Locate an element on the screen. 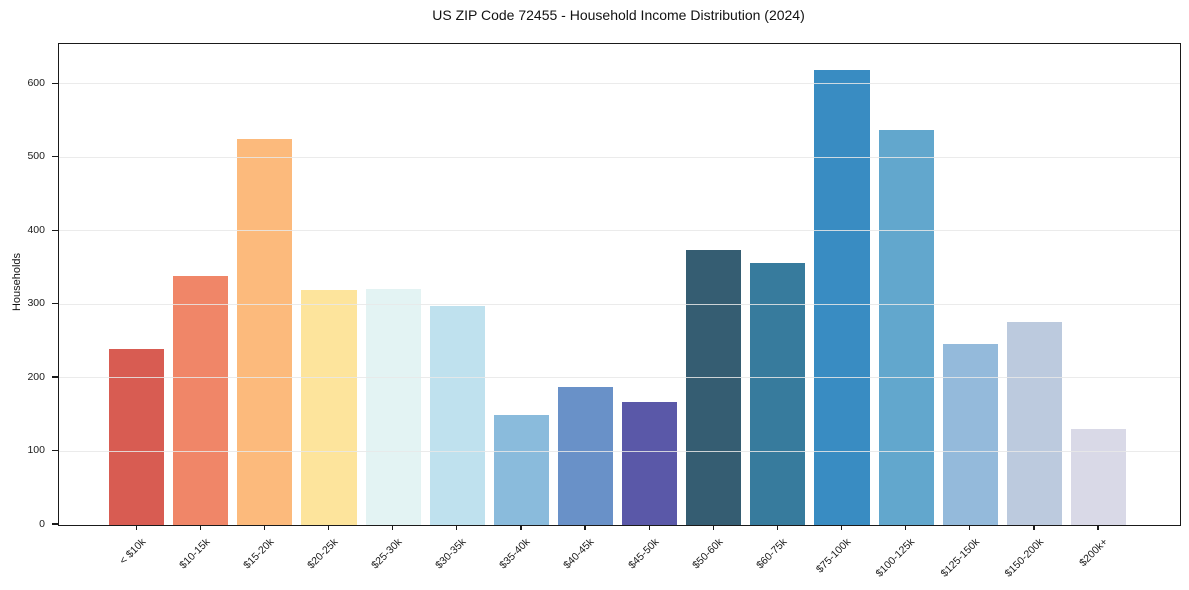 The height and width of the screenshot is (590, 1189). x-tick-label: $20-25k is located at coordinates (323, 553).